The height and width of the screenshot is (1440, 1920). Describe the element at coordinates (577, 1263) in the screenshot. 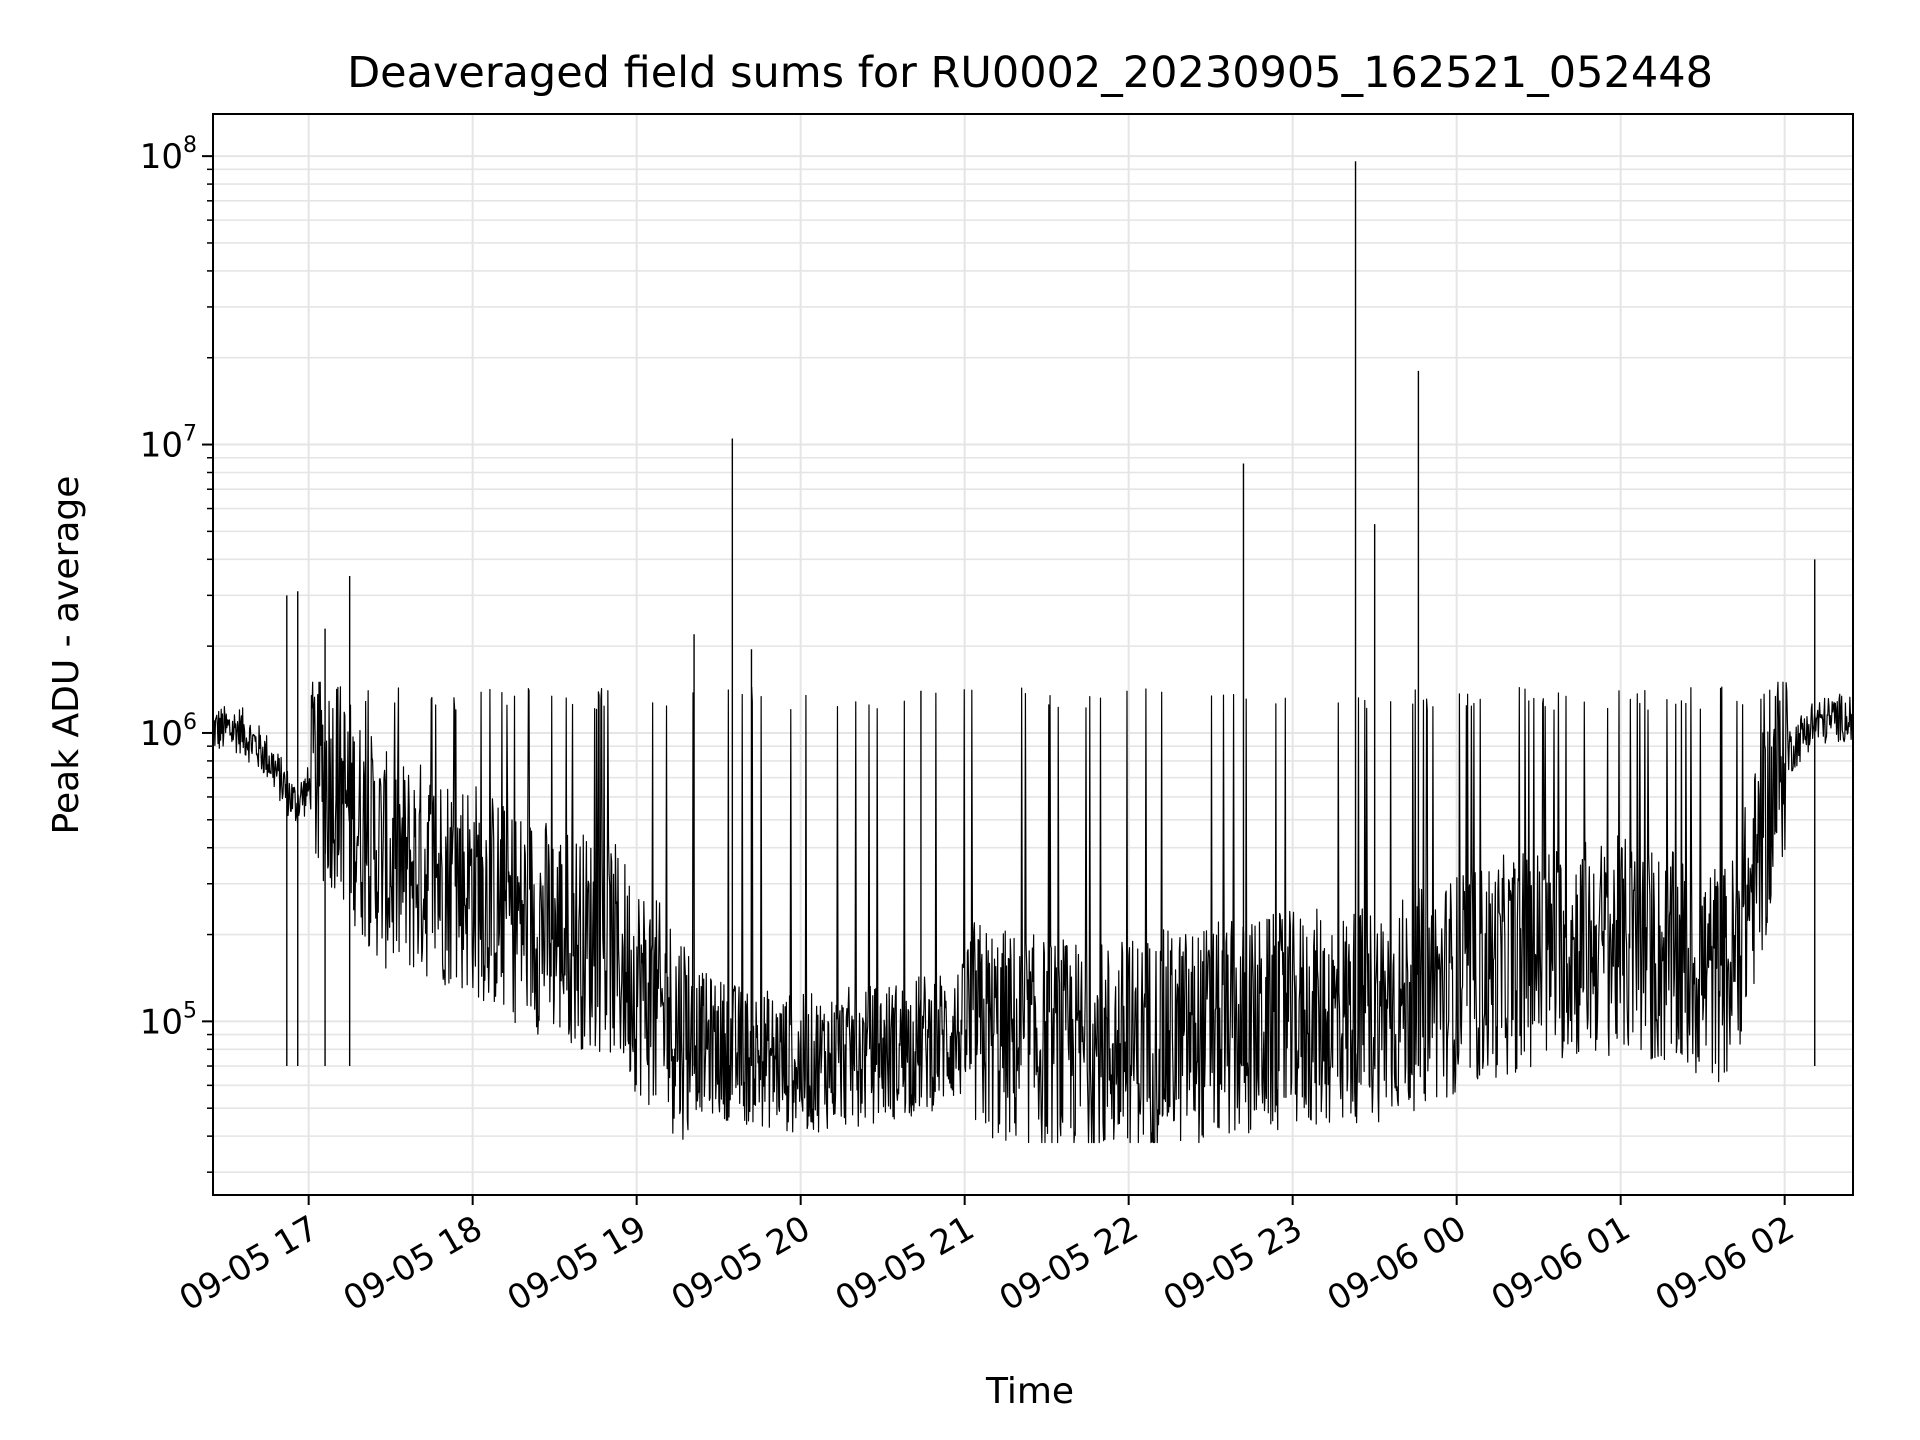

I see `x-tick-label: 09-05 19` at that location.